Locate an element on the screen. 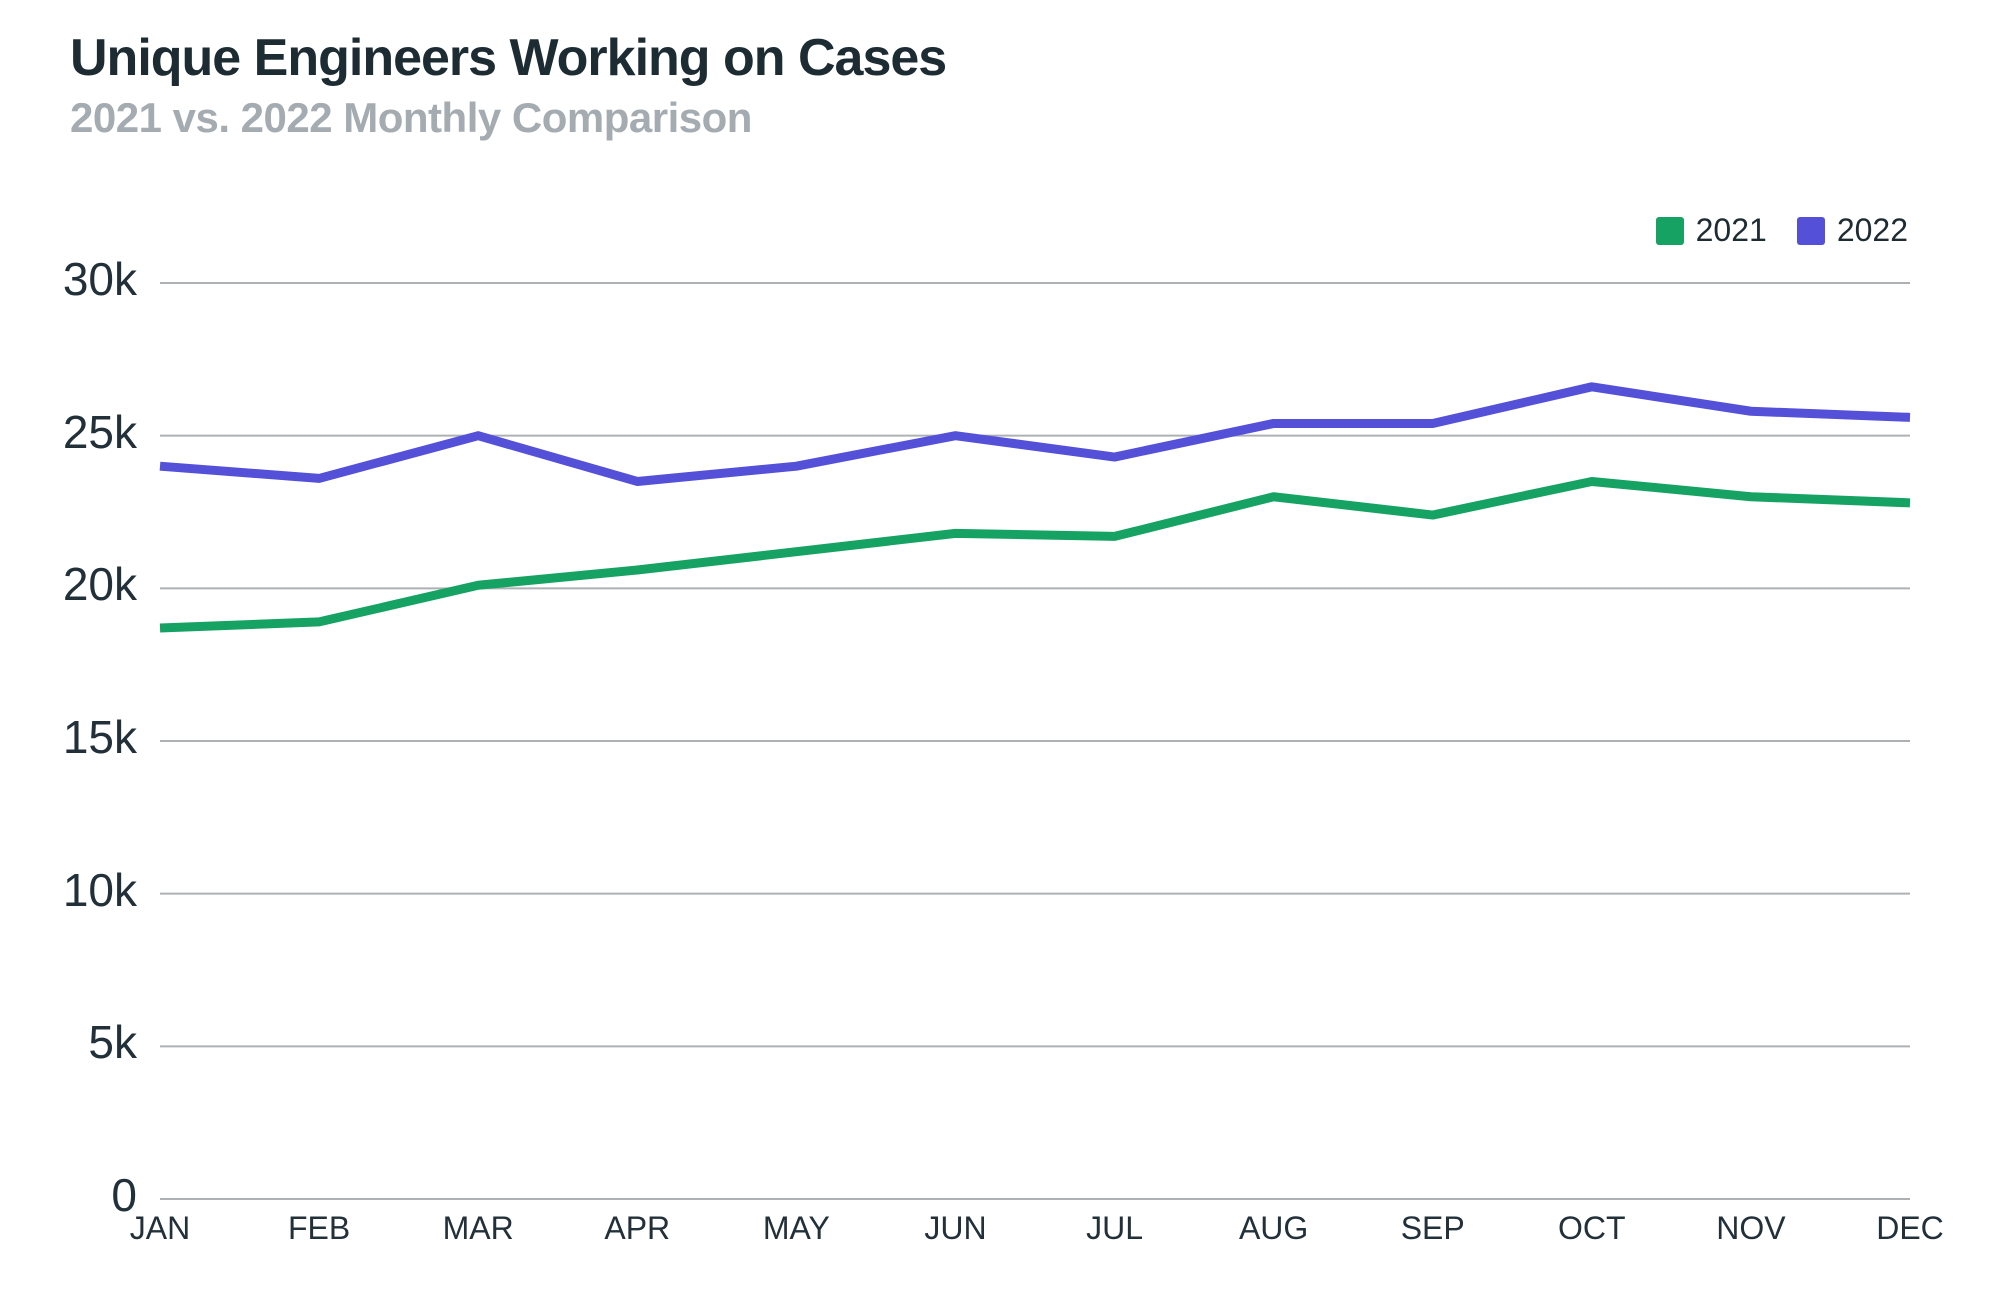 This screenshot has height=1304, width=2000. series-line-2022 is located at coordinates (1035, 434).